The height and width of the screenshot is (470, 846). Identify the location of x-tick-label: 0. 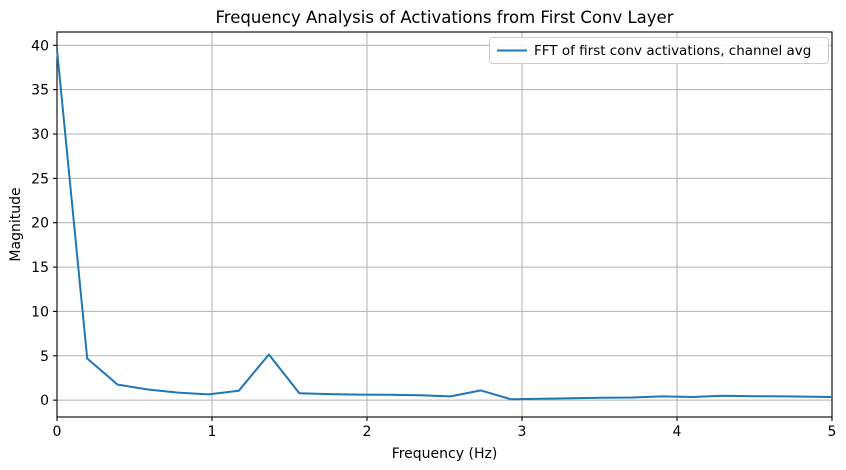
(57, 432).